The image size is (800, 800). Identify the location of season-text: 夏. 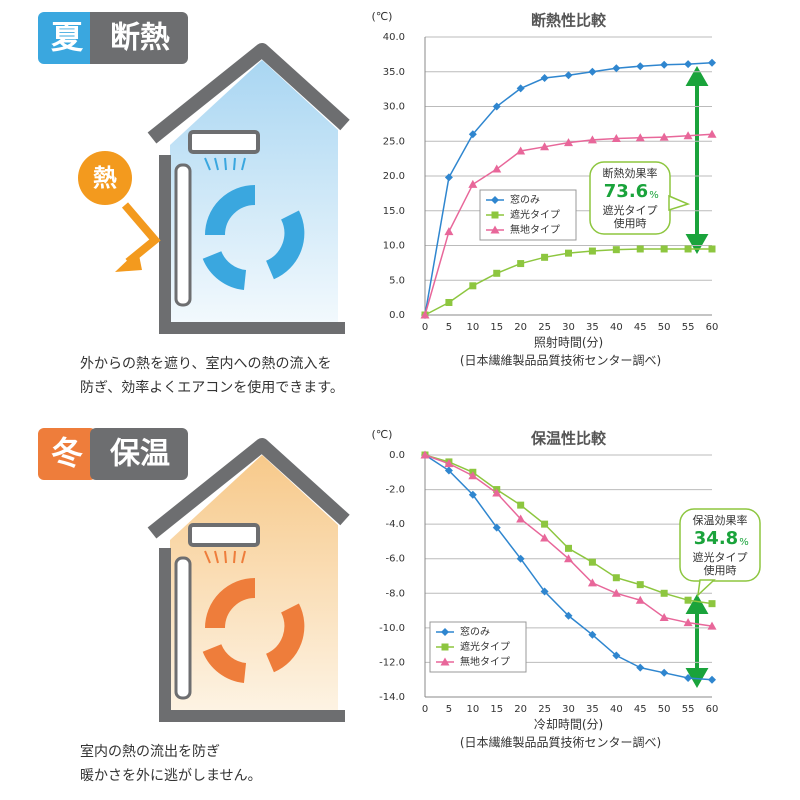
(67, 37).